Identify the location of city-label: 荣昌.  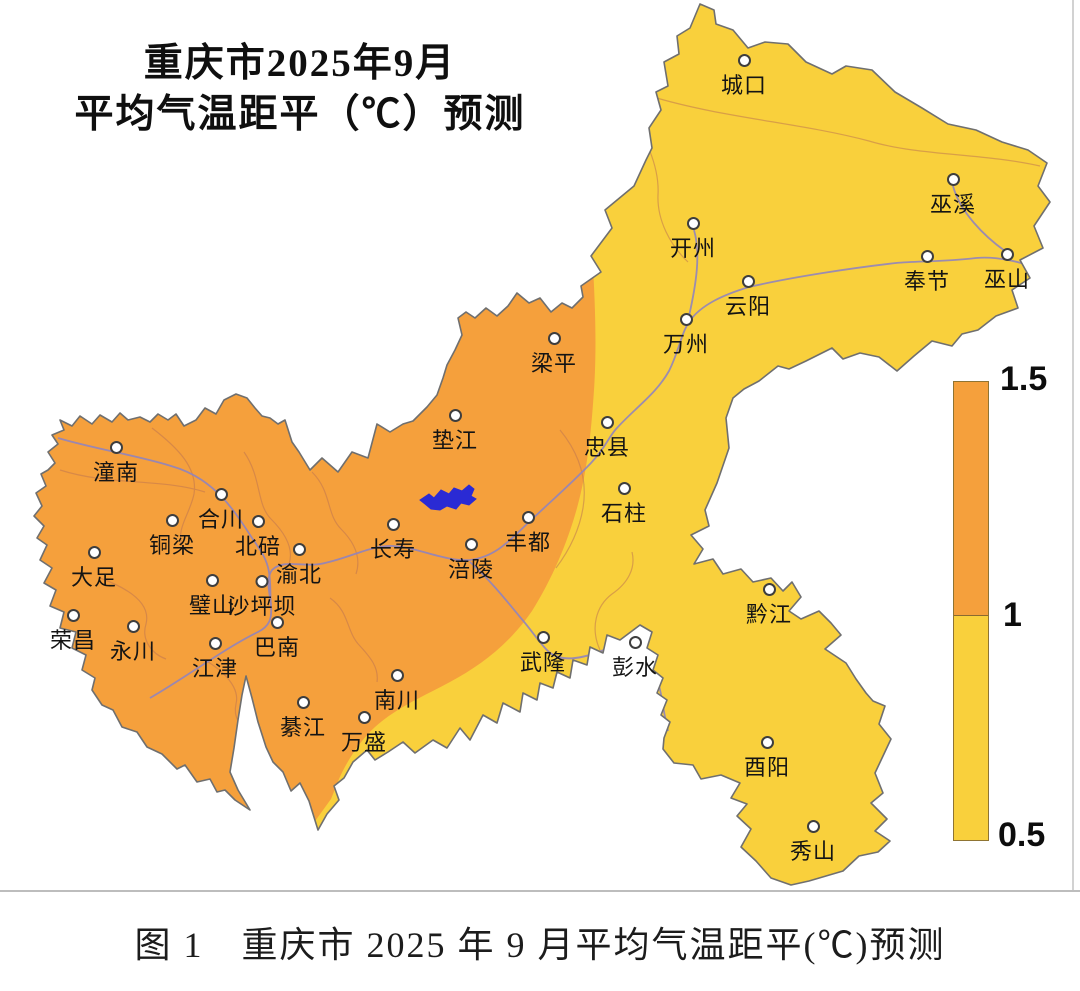
(73, 640).